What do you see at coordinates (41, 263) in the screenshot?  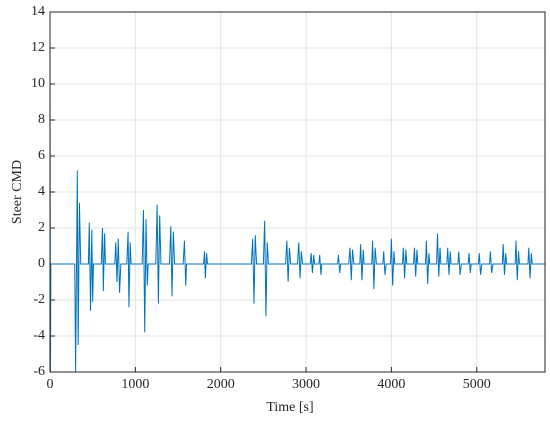 I see `y-tick-label: 0` at bounding box center [41, 263].